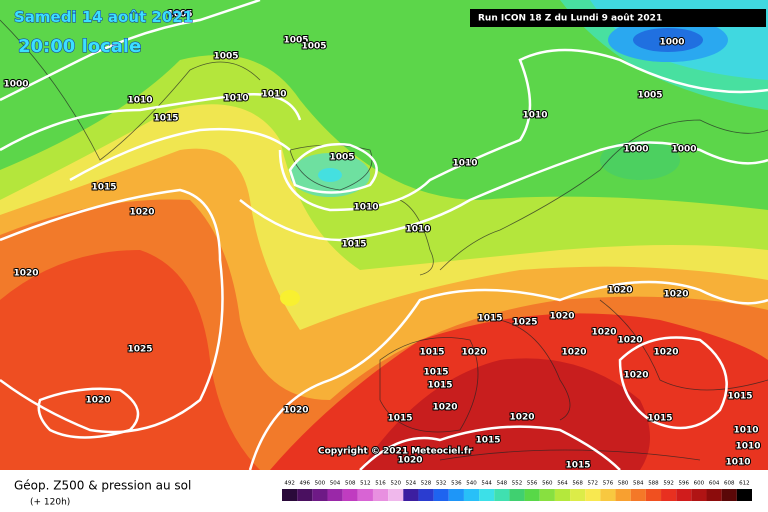 Image resolution: width=768 pixels, height=512 pixels. I want to click on legend-label: 584, so click(638, 484).